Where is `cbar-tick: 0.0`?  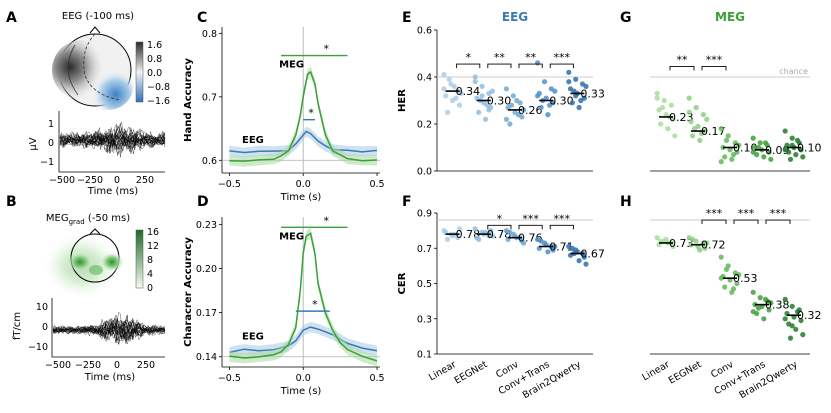
cbar-tick: 0.0 is located at coordinates (154, 73).